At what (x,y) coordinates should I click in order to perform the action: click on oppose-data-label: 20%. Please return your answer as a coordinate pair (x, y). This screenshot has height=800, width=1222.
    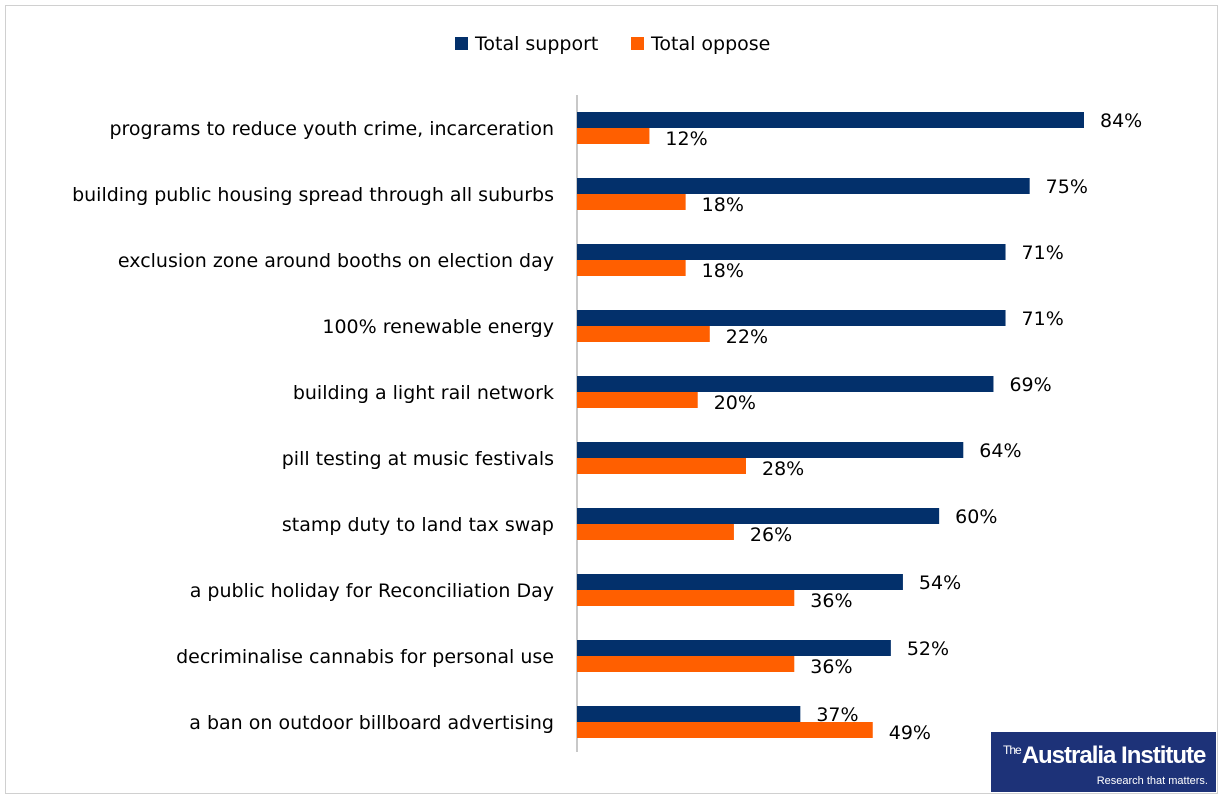
    Looking at the image, I should click on (735, 403).